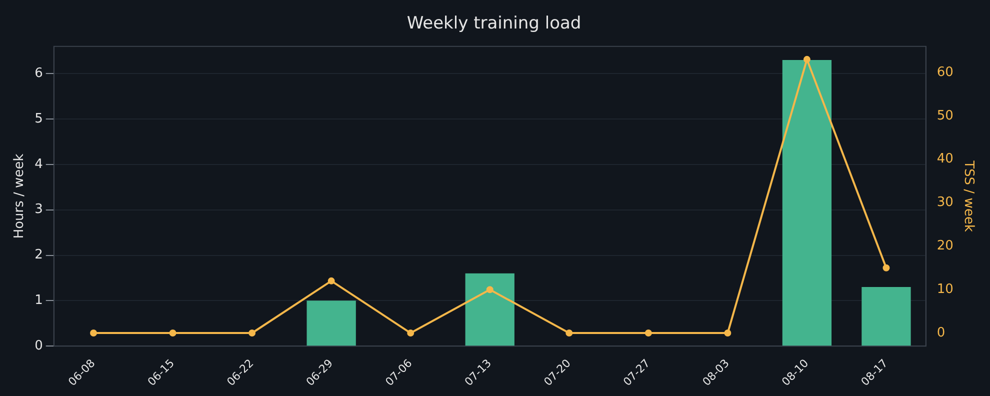  What do you see at coordinates (20, 196) in the screenshot?
I see `y-axis-title: Hours / week` at bounding box center [20, 196].